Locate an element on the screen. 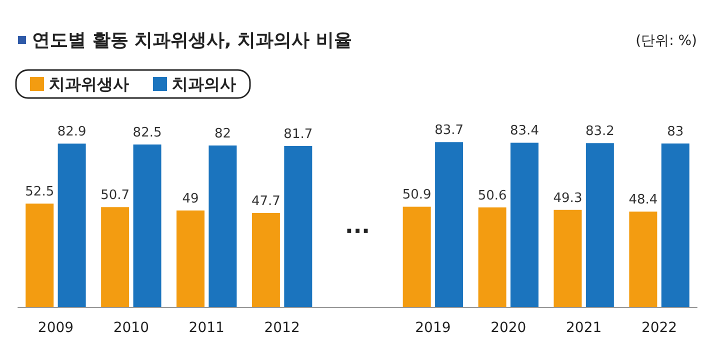  data-label: 83.7 is located at coordinates (449, 130).